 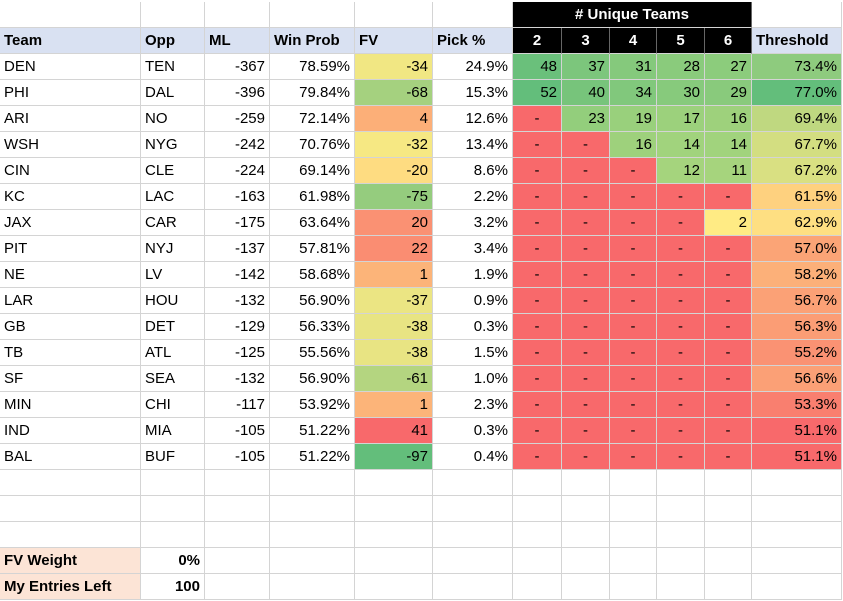 What do you see at coordinates (237, 119) in the screenshot?
I see `ml-cell: -259` at bounding box center [237, 119].